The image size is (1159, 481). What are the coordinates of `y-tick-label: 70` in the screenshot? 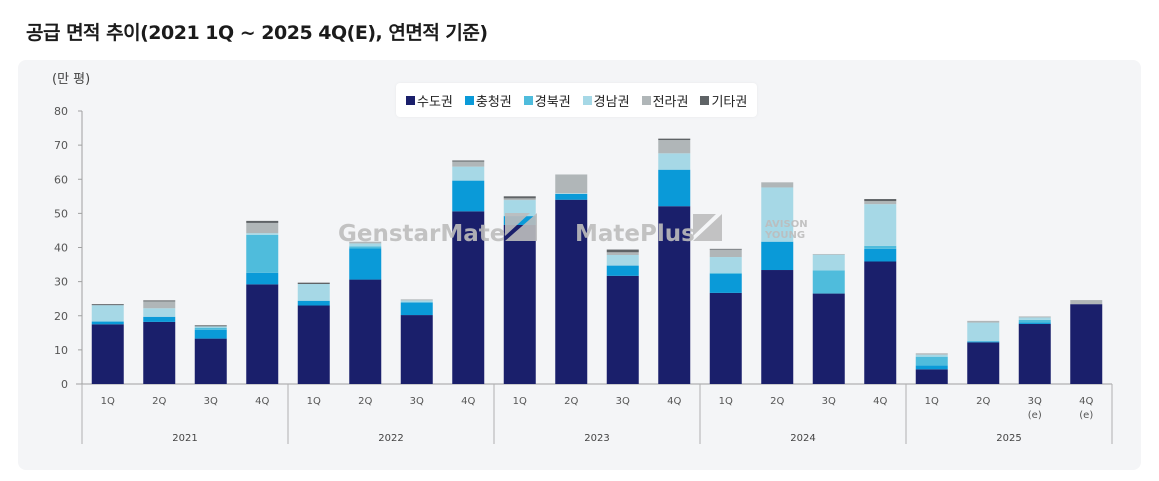 It's located at (61, 145).